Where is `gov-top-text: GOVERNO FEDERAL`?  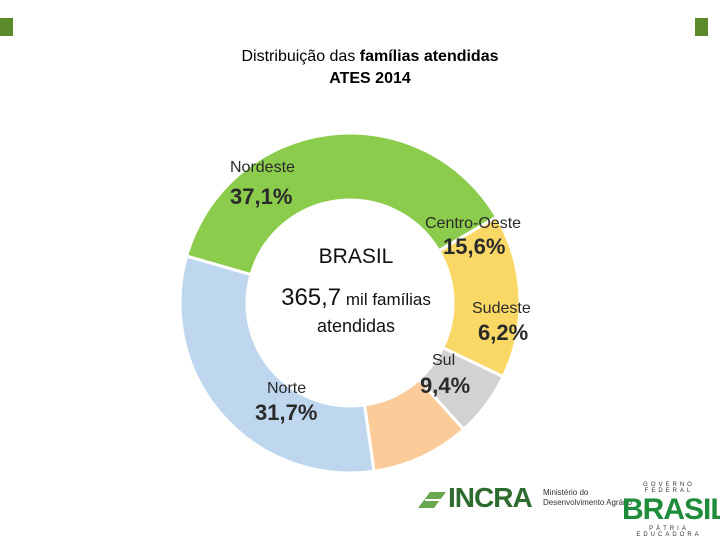 gov-top-text: GOVERNO FEDERAL is located at coordinates (669, 488).